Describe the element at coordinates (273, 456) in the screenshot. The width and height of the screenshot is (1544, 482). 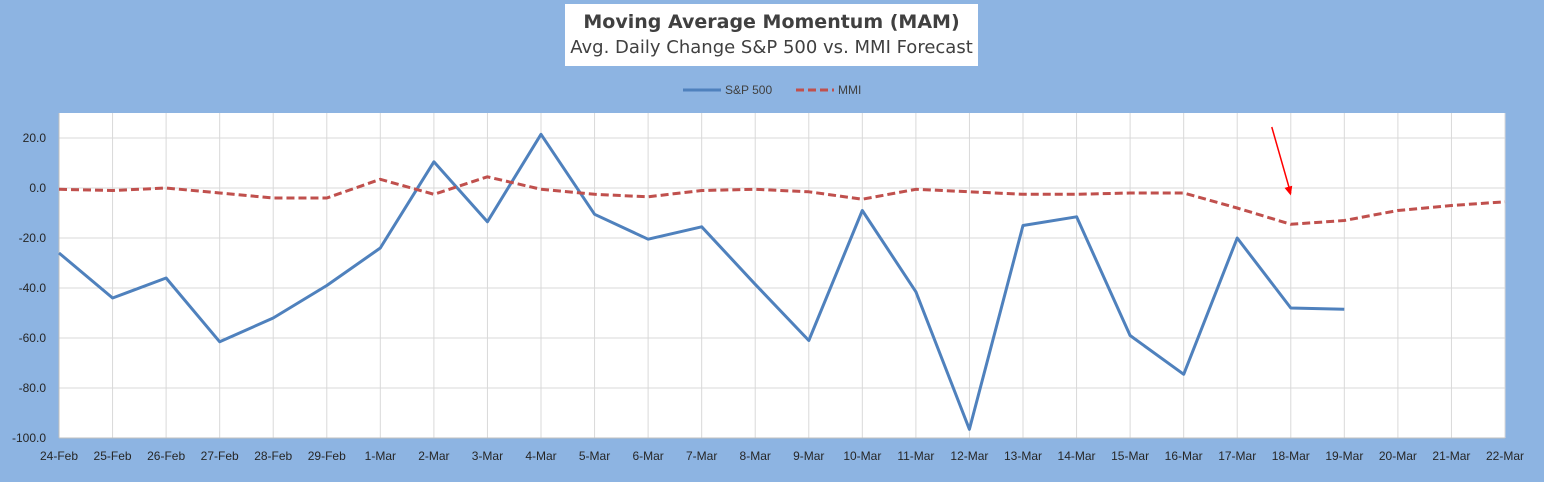
I see `x-tick-label: 28-Feb` at that location.